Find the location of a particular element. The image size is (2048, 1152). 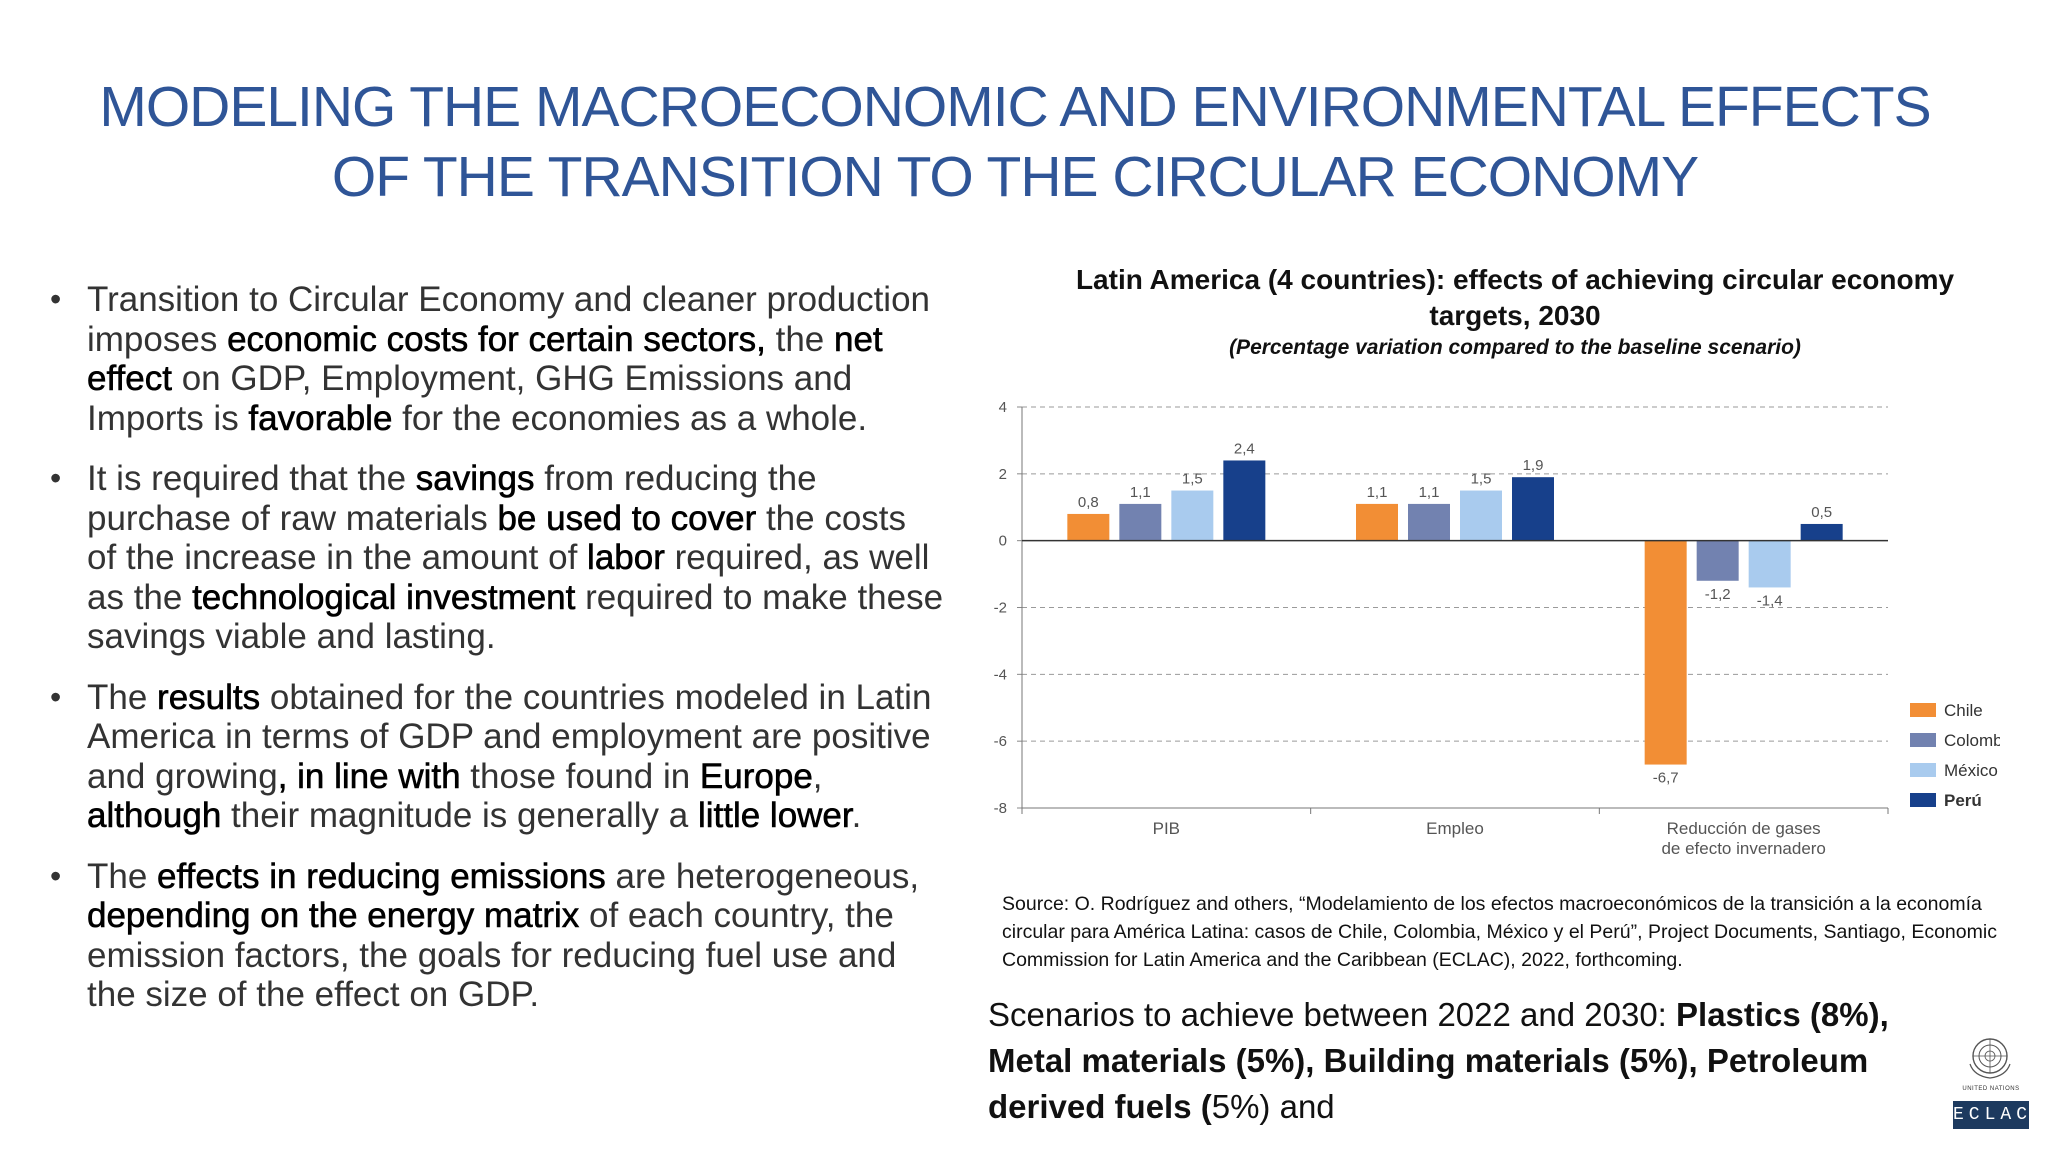

x-category-label: de efecto invernadero is located at coordinates (1743, 848).